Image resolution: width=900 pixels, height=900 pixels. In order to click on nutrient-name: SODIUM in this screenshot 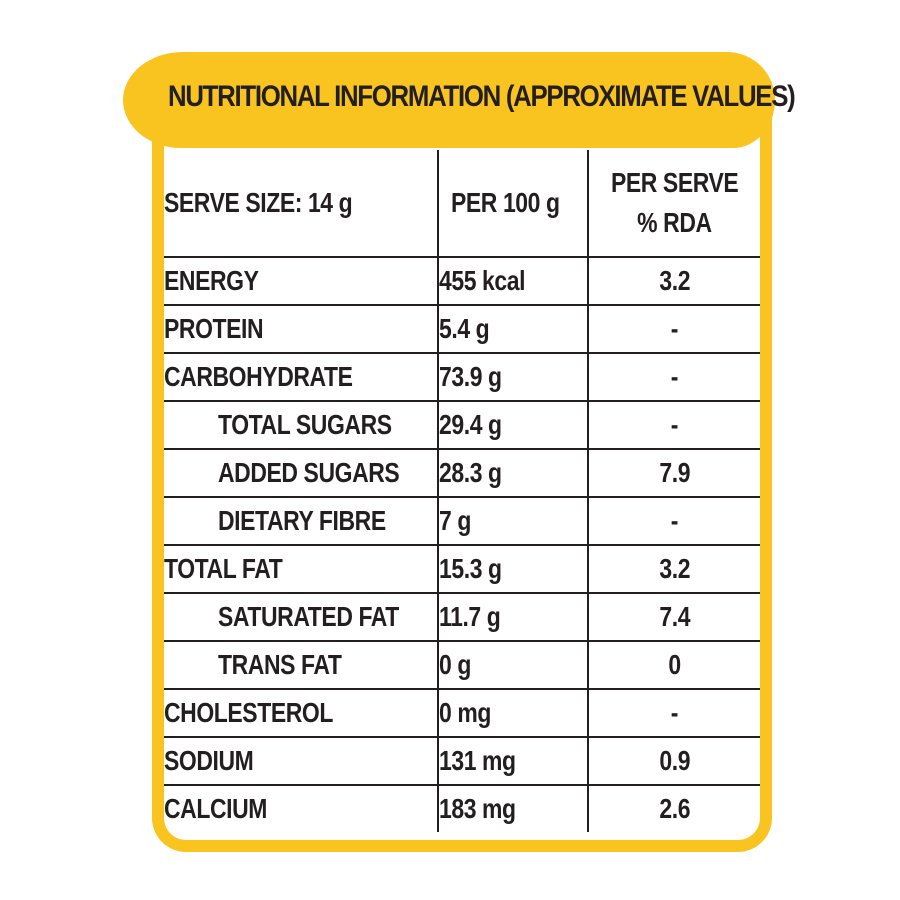, I will do `click(301, 761)`.